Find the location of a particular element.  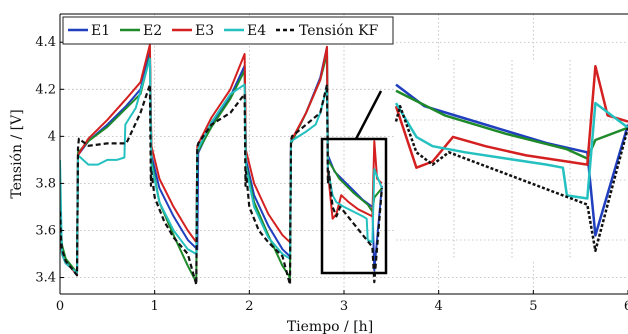

inset-series-line-e2 is located at coordinates (511, 124).